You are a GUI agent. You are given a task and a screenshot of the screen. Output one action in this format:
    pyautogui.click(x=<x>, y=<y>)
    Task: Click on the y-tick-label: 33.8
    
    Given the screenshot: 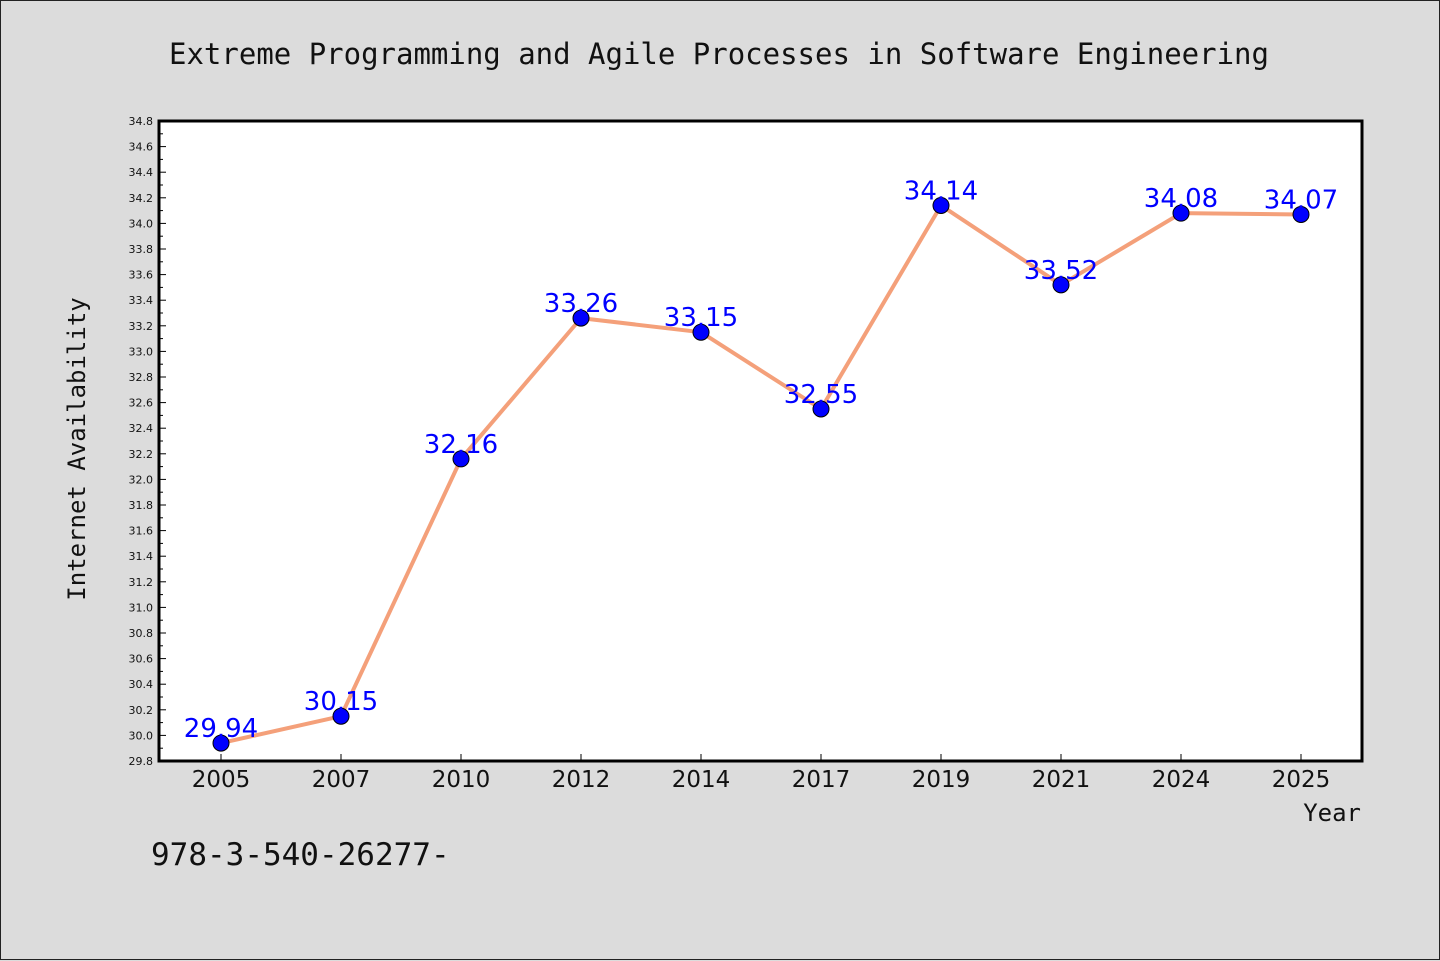 What is the action you would take?
    pyautogui.click(x=141, y=249)
    